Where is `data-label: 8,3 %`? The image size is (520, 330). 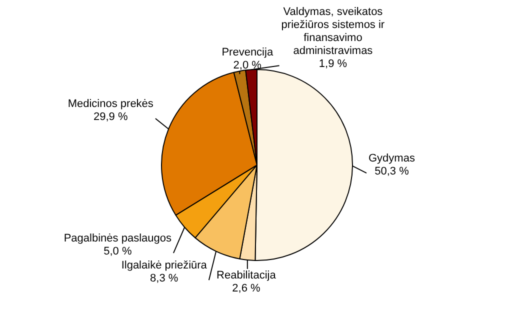
data-label: 8,3 % is located at coordinates (164, 278).